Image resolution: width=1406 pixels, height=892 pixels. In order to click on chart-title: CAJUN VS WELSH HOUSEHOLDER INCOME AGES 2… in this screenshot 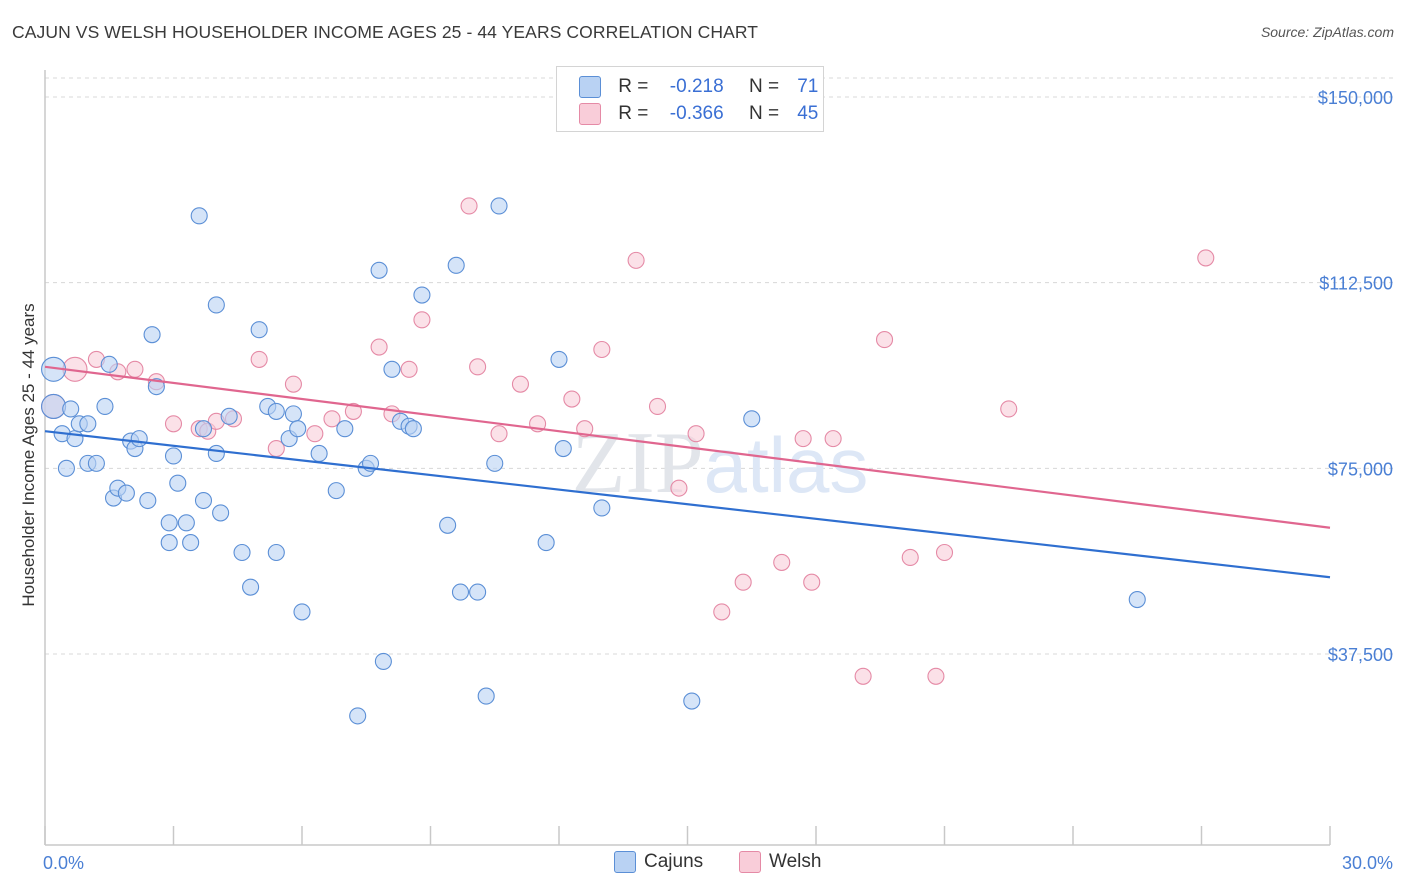, I will do `click(385, 32)`.